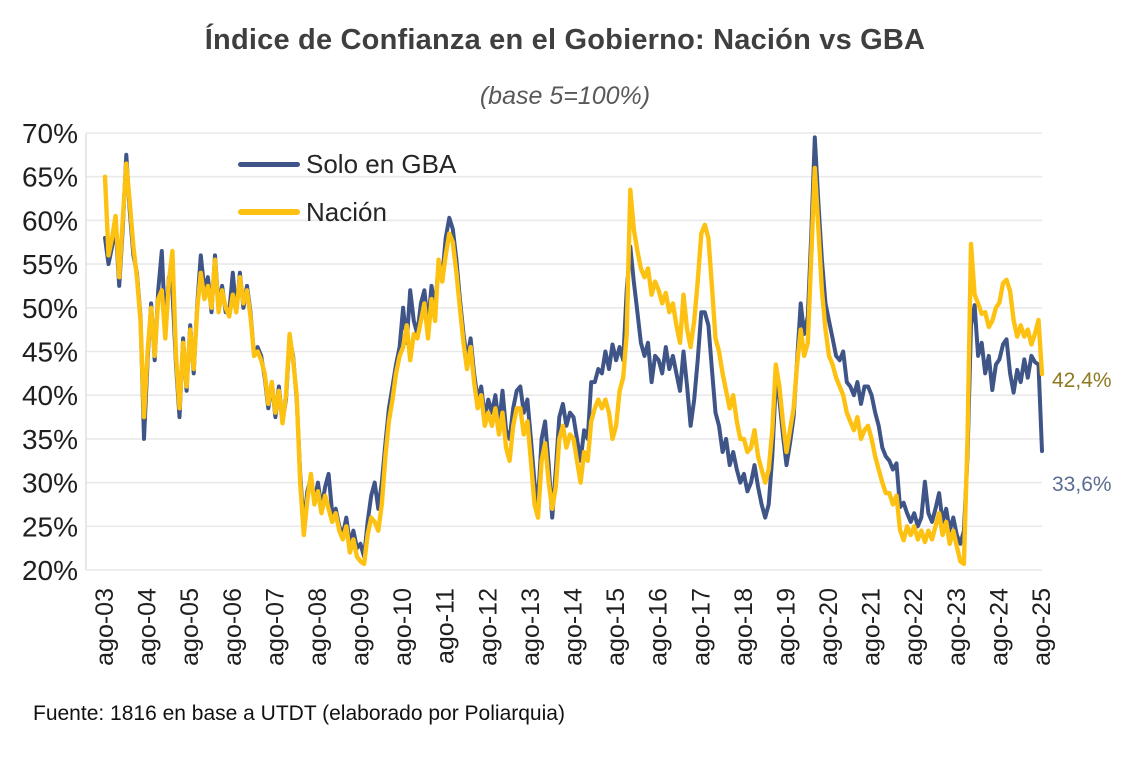  I want to click on y-tick-label: 45%, so click(50, 352).